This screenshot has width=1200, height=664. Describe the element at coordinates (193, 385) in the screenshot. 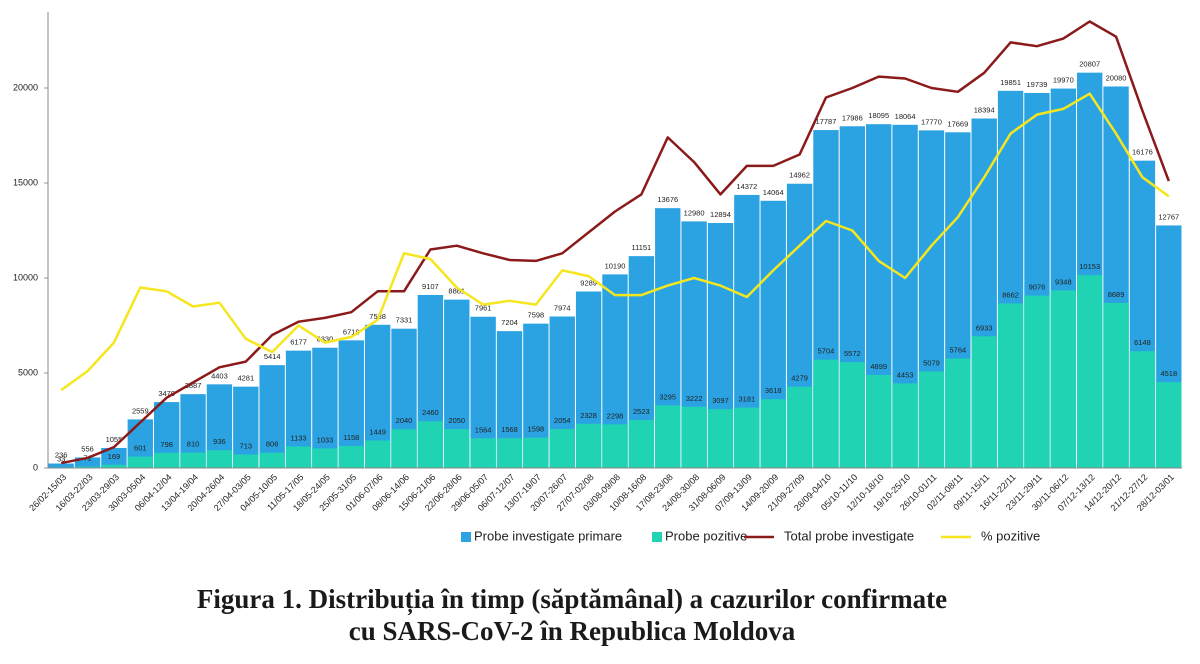

I see `value-label: 3887` at that location.